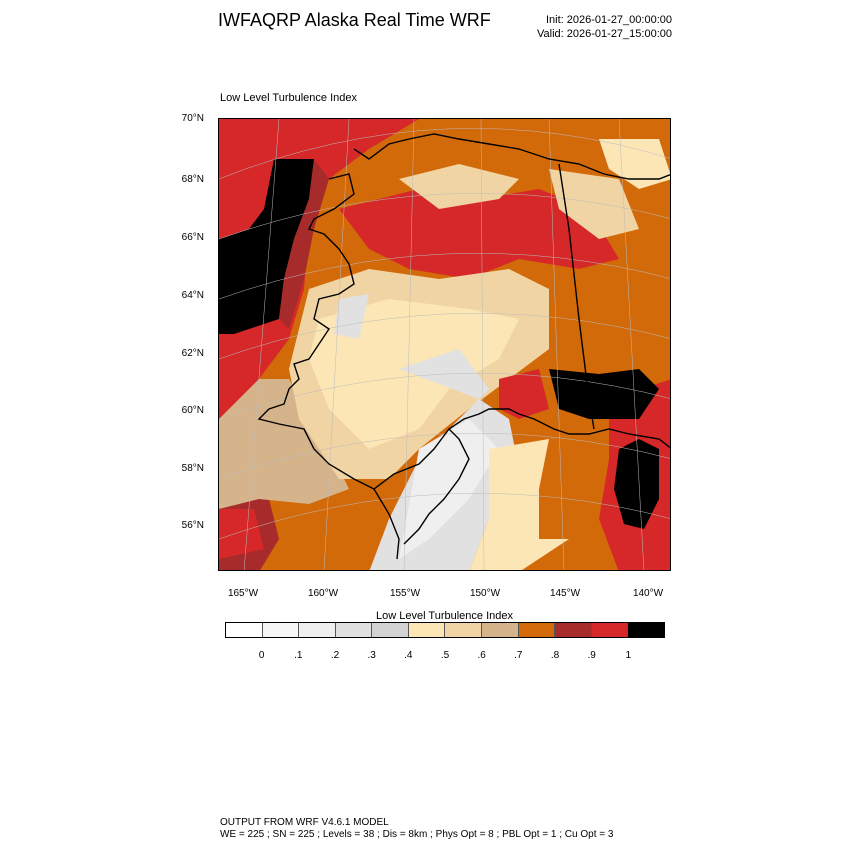 The width and height of the screenshot is (850, 850). I want to click on lat-label-70n: 70°N, so click(192, 118).